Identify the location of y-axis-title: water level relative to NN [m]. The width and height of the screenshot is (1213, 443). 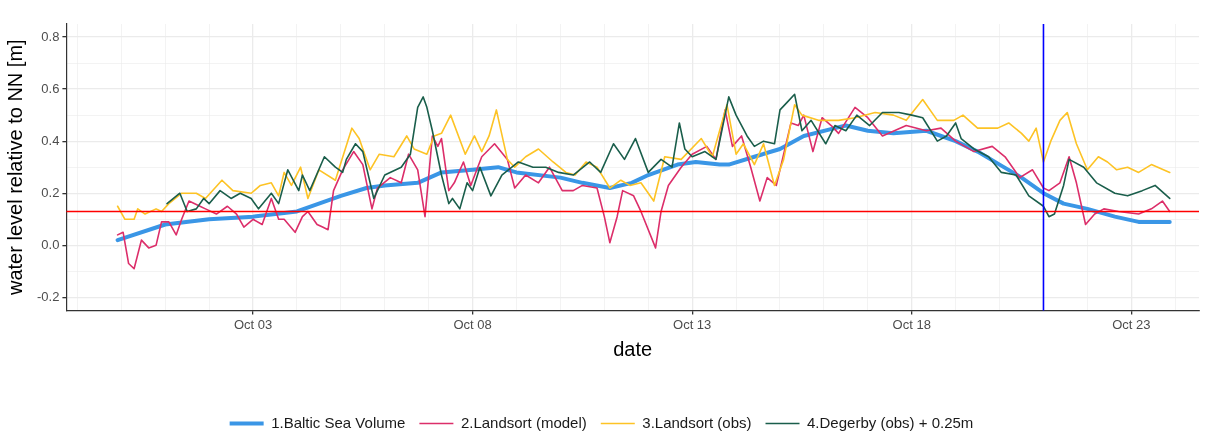
(14, 168).